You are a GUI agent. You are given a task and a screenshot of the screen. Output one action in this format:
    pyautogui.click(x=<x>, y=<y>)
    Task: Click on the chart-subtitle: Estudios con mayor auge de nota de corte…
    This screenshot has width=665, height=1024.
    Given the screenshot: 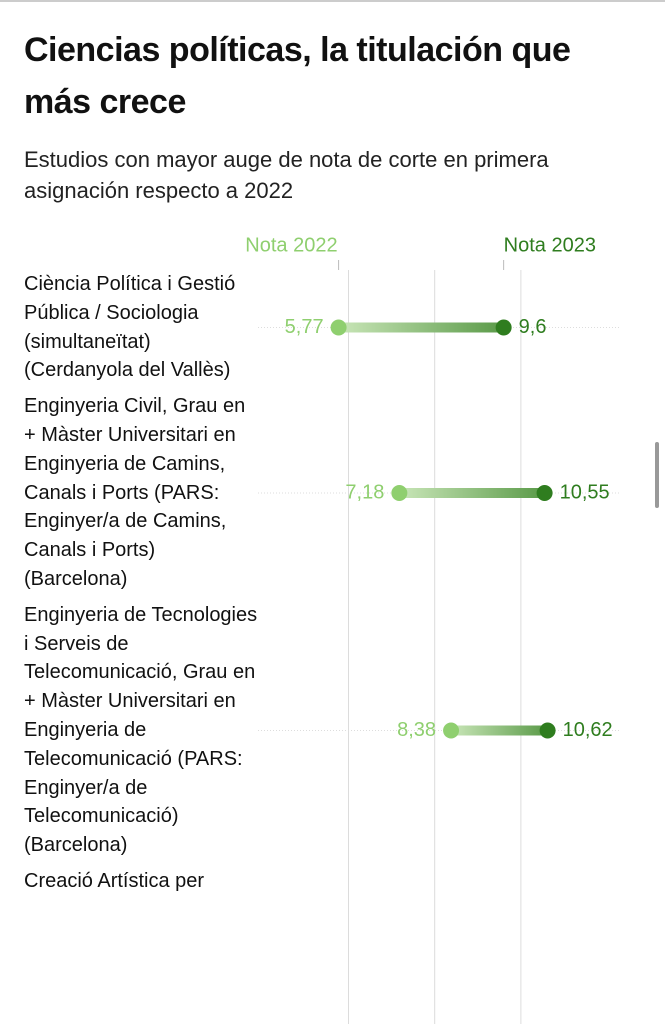 What is the action you would take?
    pyautogui.click(x=286, y=175)
    